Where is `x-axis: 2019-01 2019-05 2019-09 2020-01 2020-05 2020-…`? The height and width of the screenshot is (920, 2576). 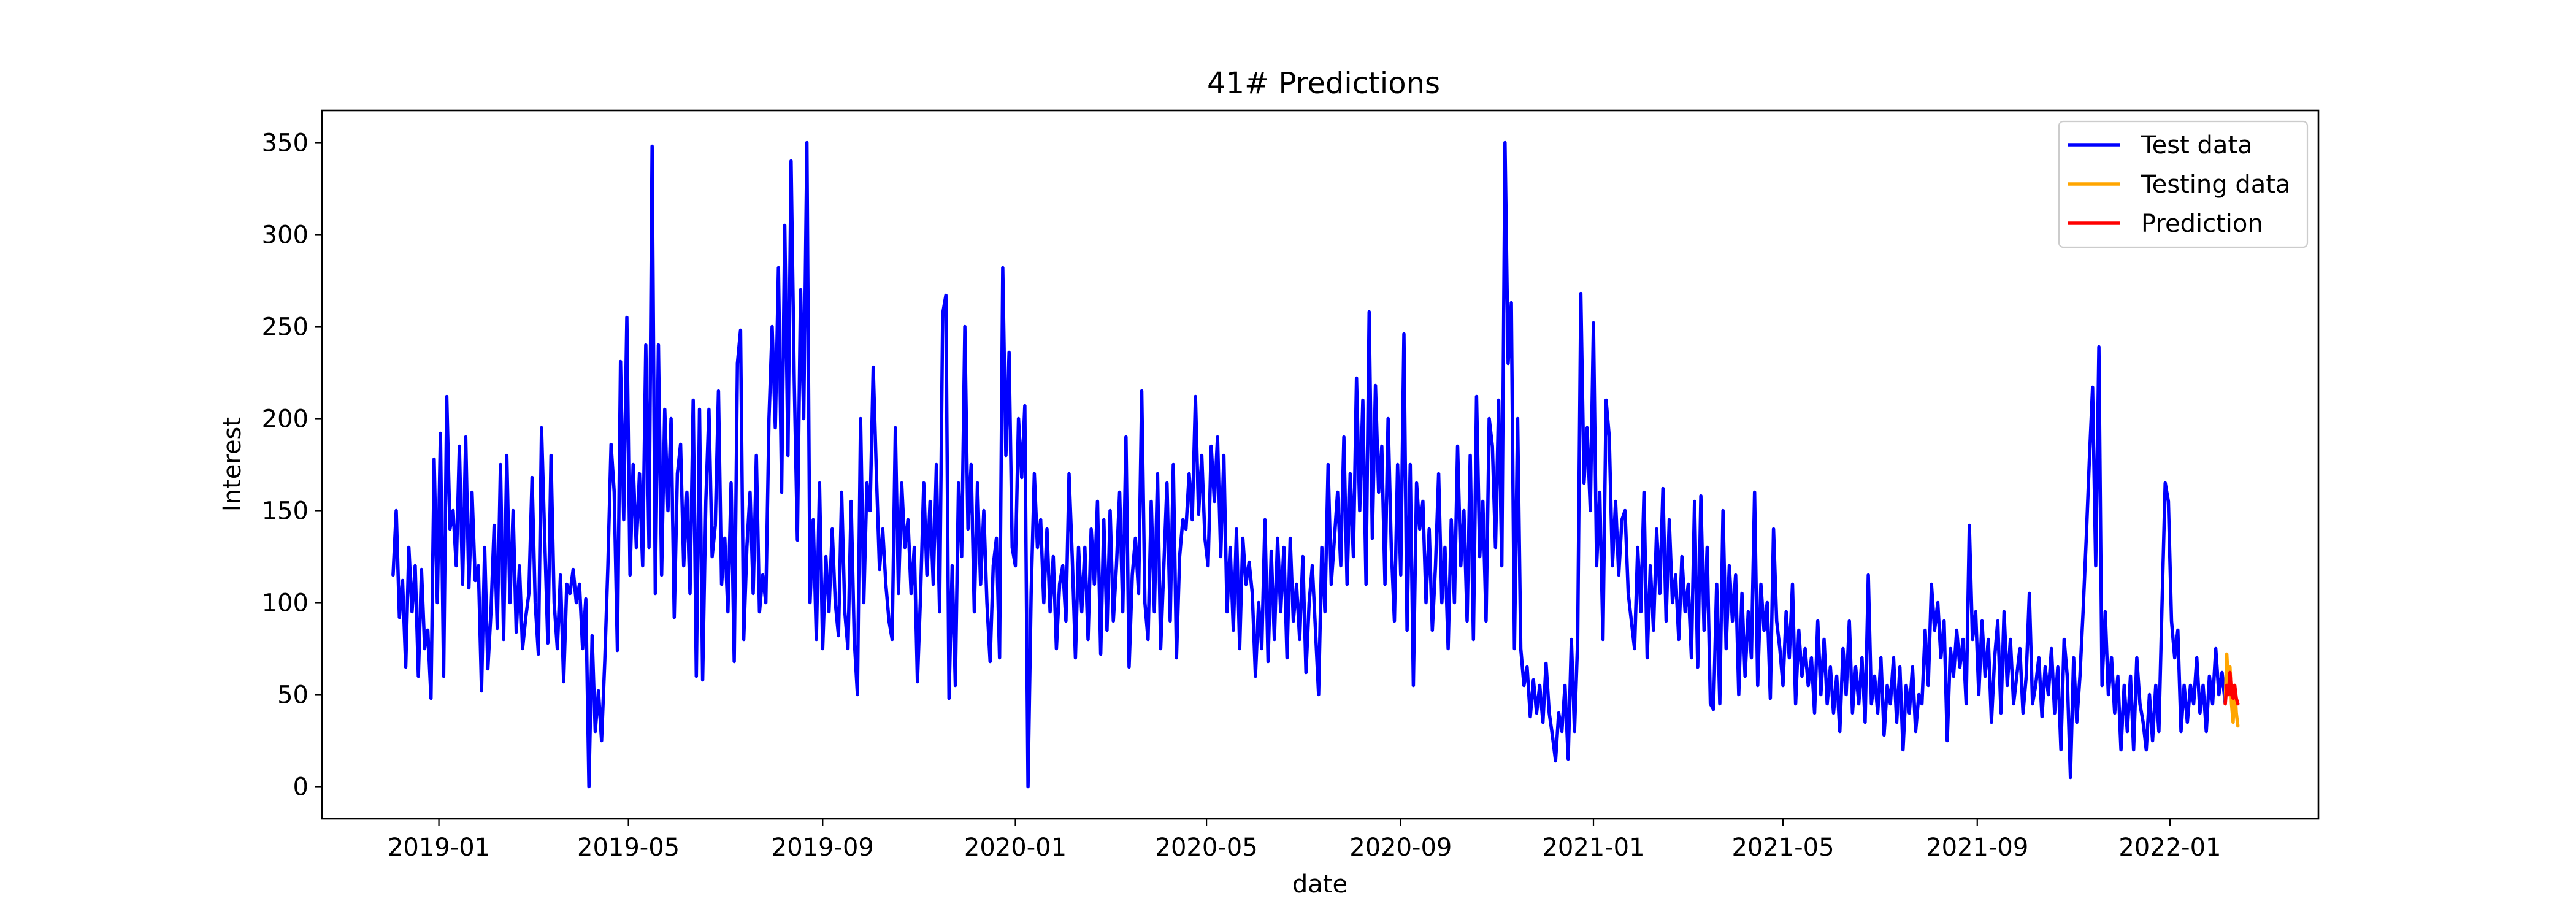
x-axis: 2019-01 2019-05 2019-09 2020-01 2020-05 2020-… is located at coordinates (1304, 840).